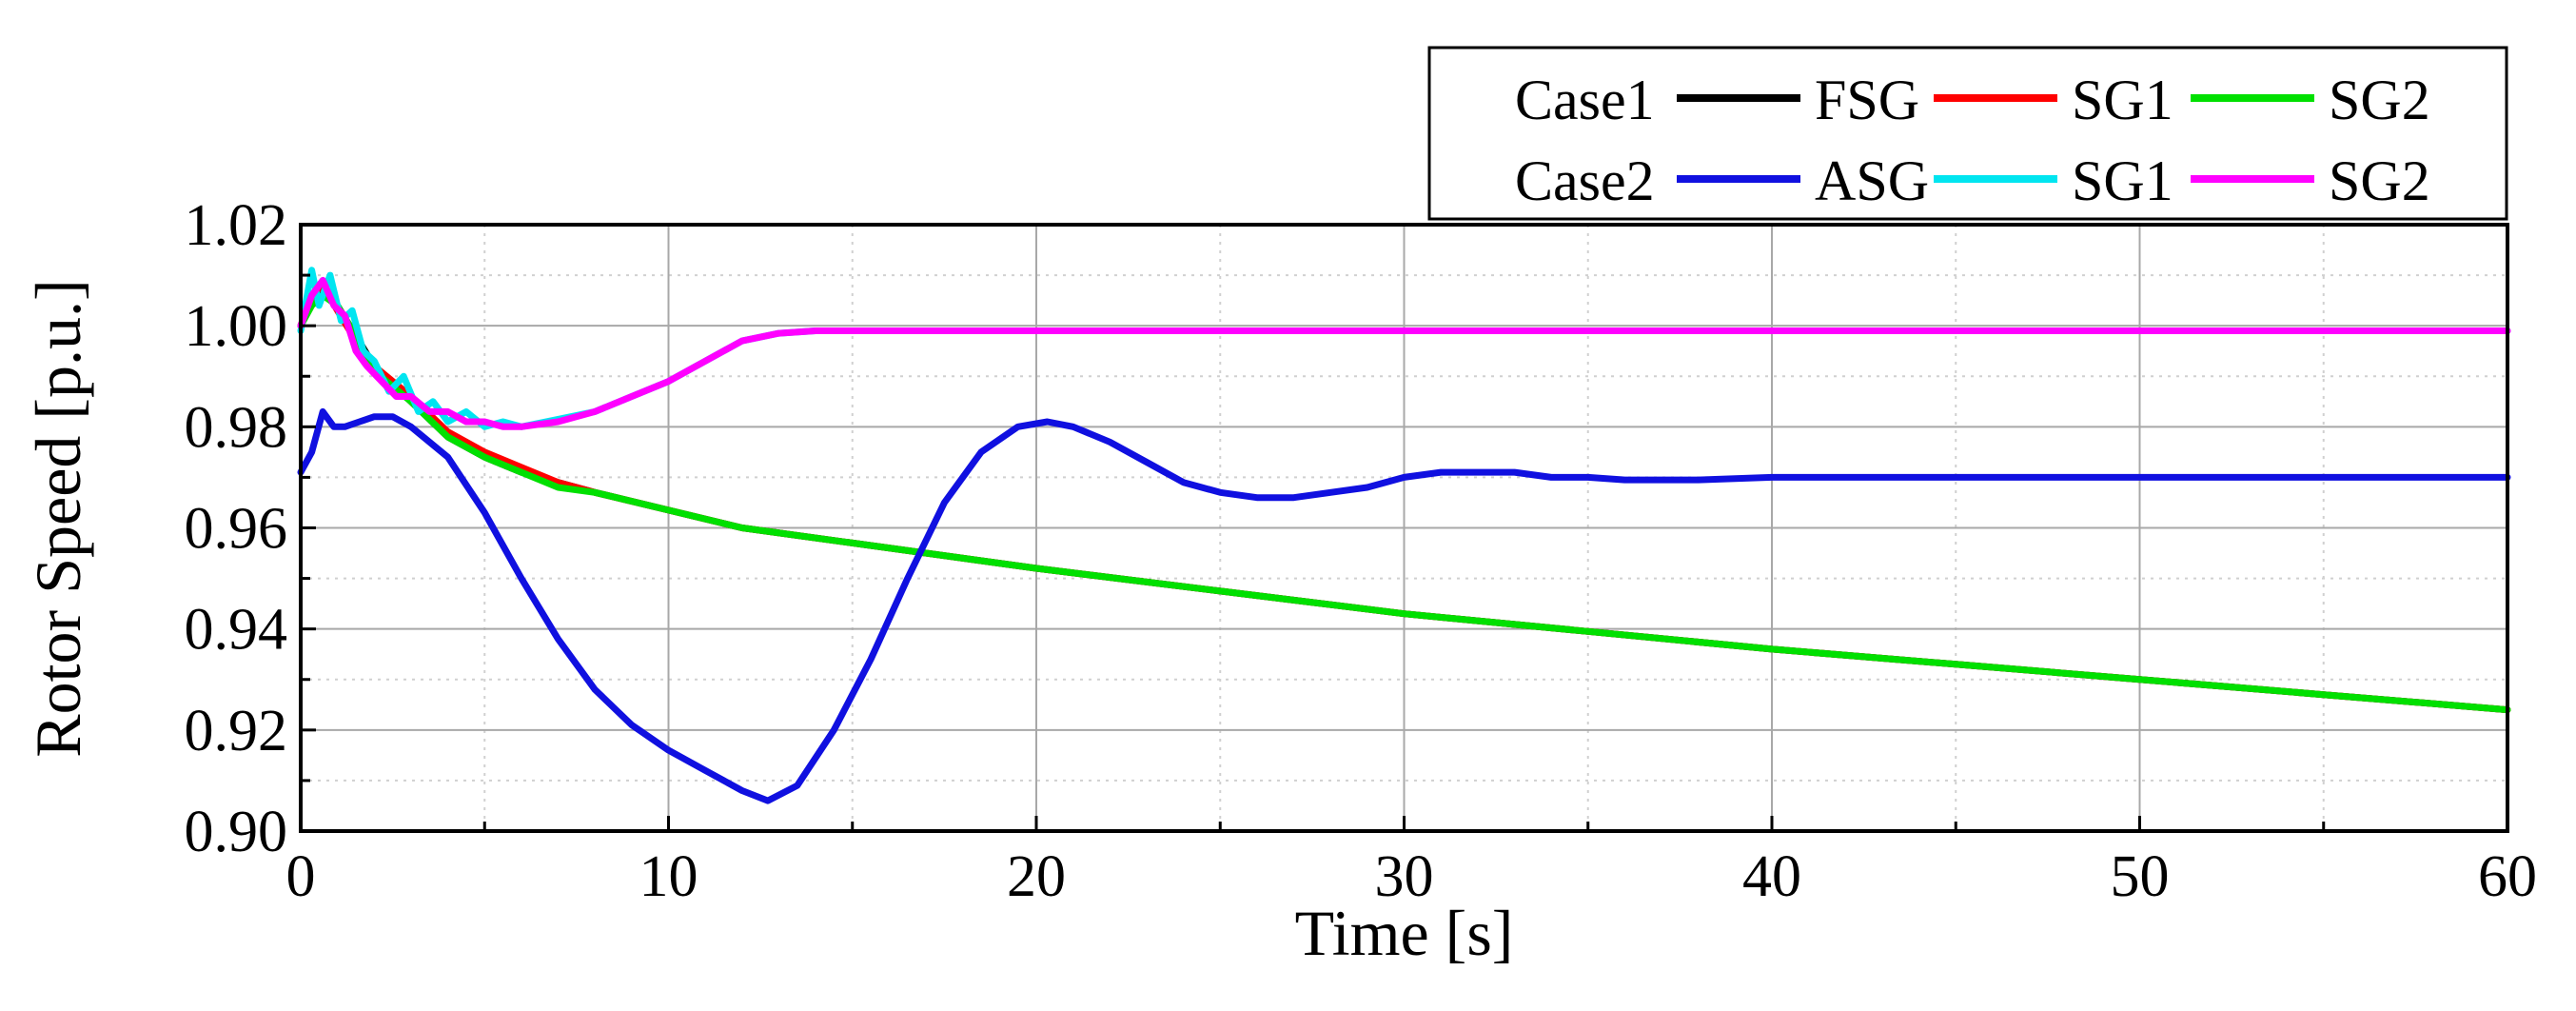 This screenshot has width=2576, height=1011. I want to click on y-tick-label: 0.98, so click(236, 428).